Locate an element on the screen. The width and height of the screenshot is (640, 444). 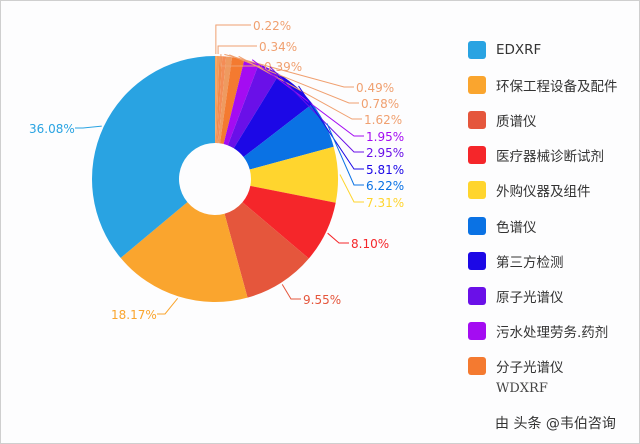
data-label: 2.95% is located at coordinates (385, 153).